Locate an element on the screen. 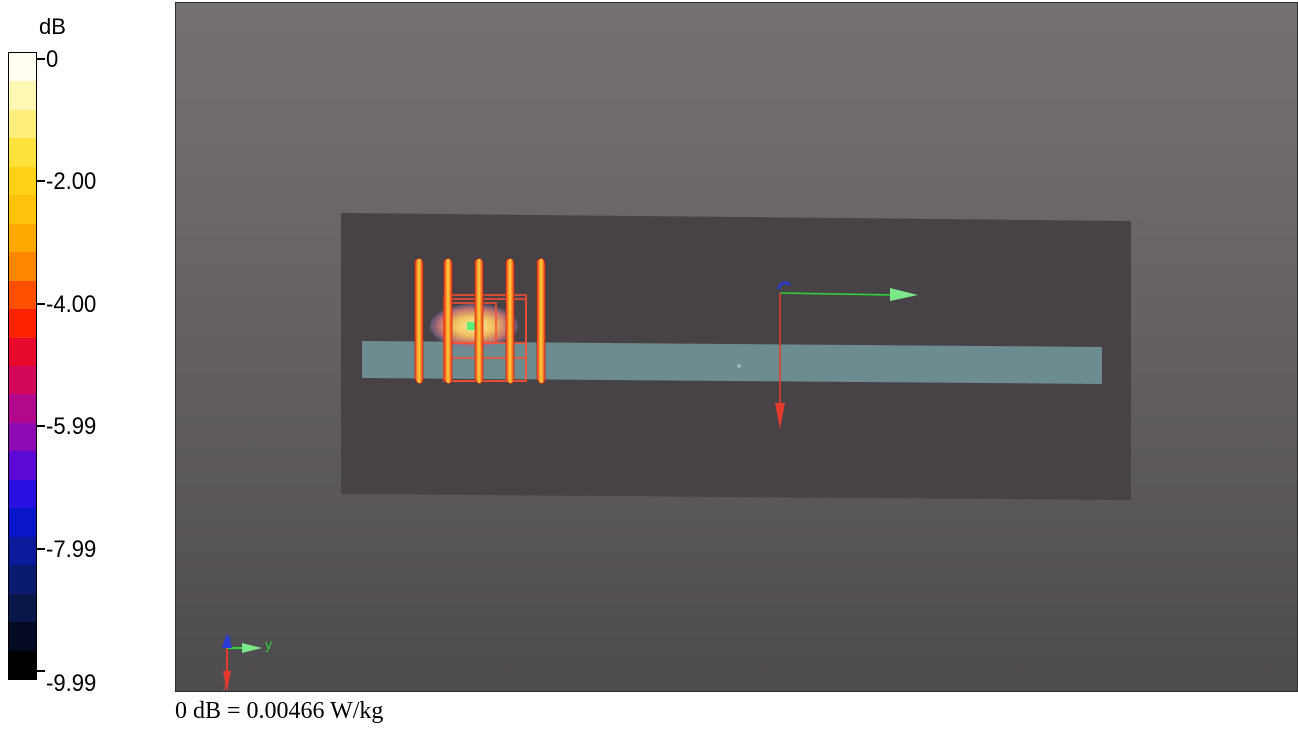  reference-level-caption: 0 dB = 0.00466 W/kg is located at coordinates (279, 711).